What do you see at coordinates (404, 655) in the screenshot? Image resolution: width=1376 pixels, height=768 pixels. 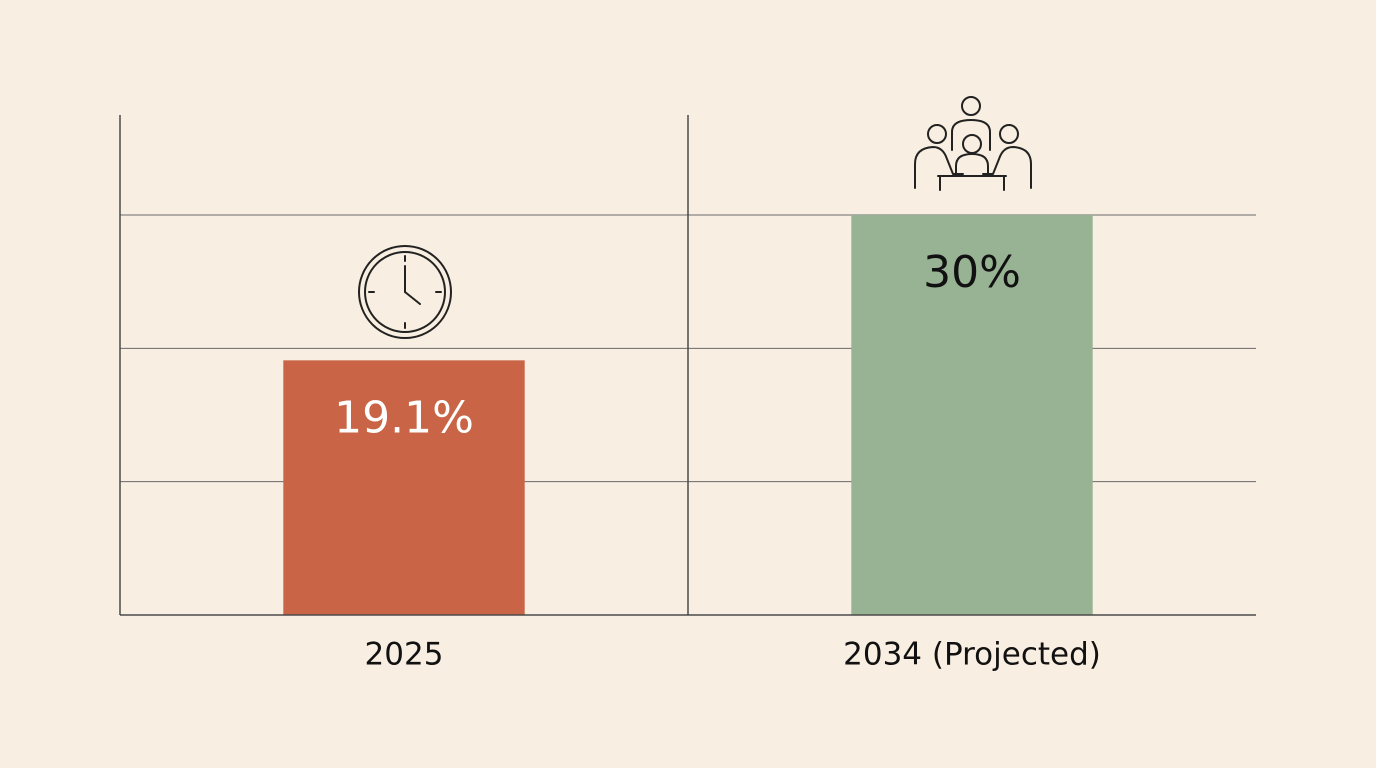 I see `x-tick-label: 2025` at bounding box center [404, 655].